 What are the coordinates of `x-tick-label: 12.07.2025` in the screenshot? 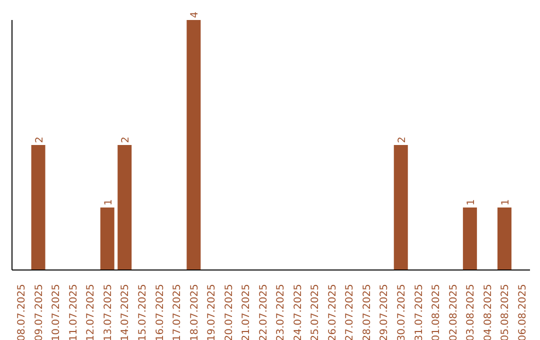 It's located at (91, 312).